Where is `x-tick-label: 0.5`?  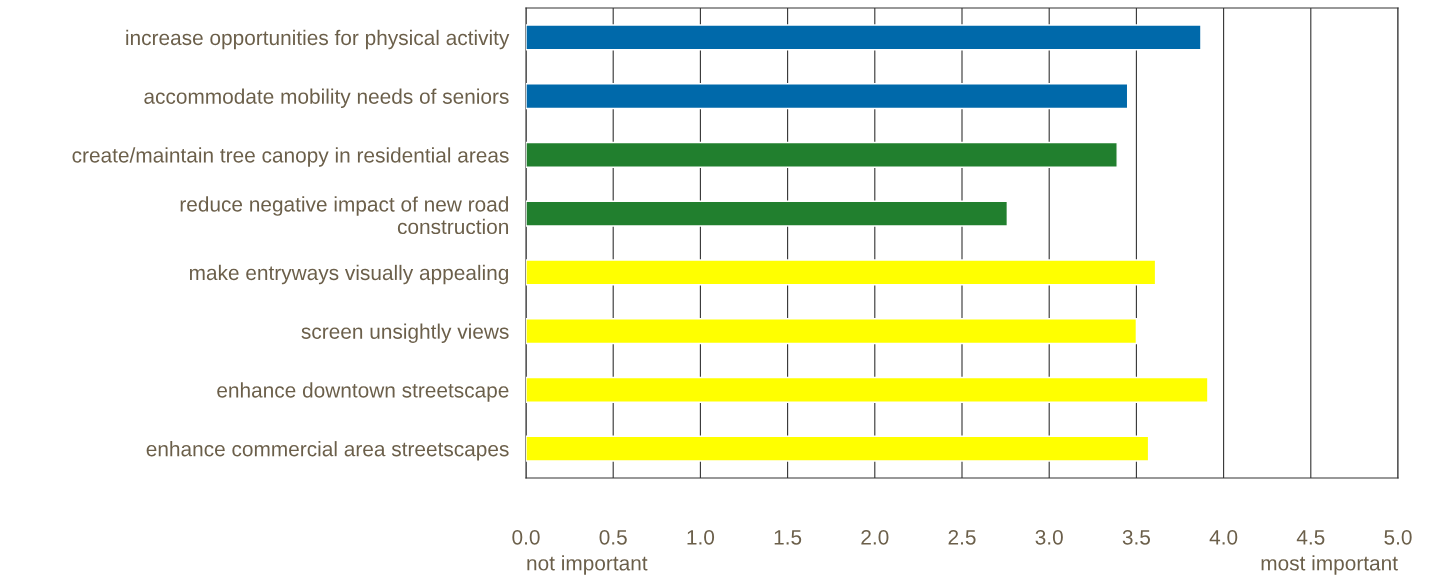
x-tick-label: 0.5 is located at coordinates (613, 537).